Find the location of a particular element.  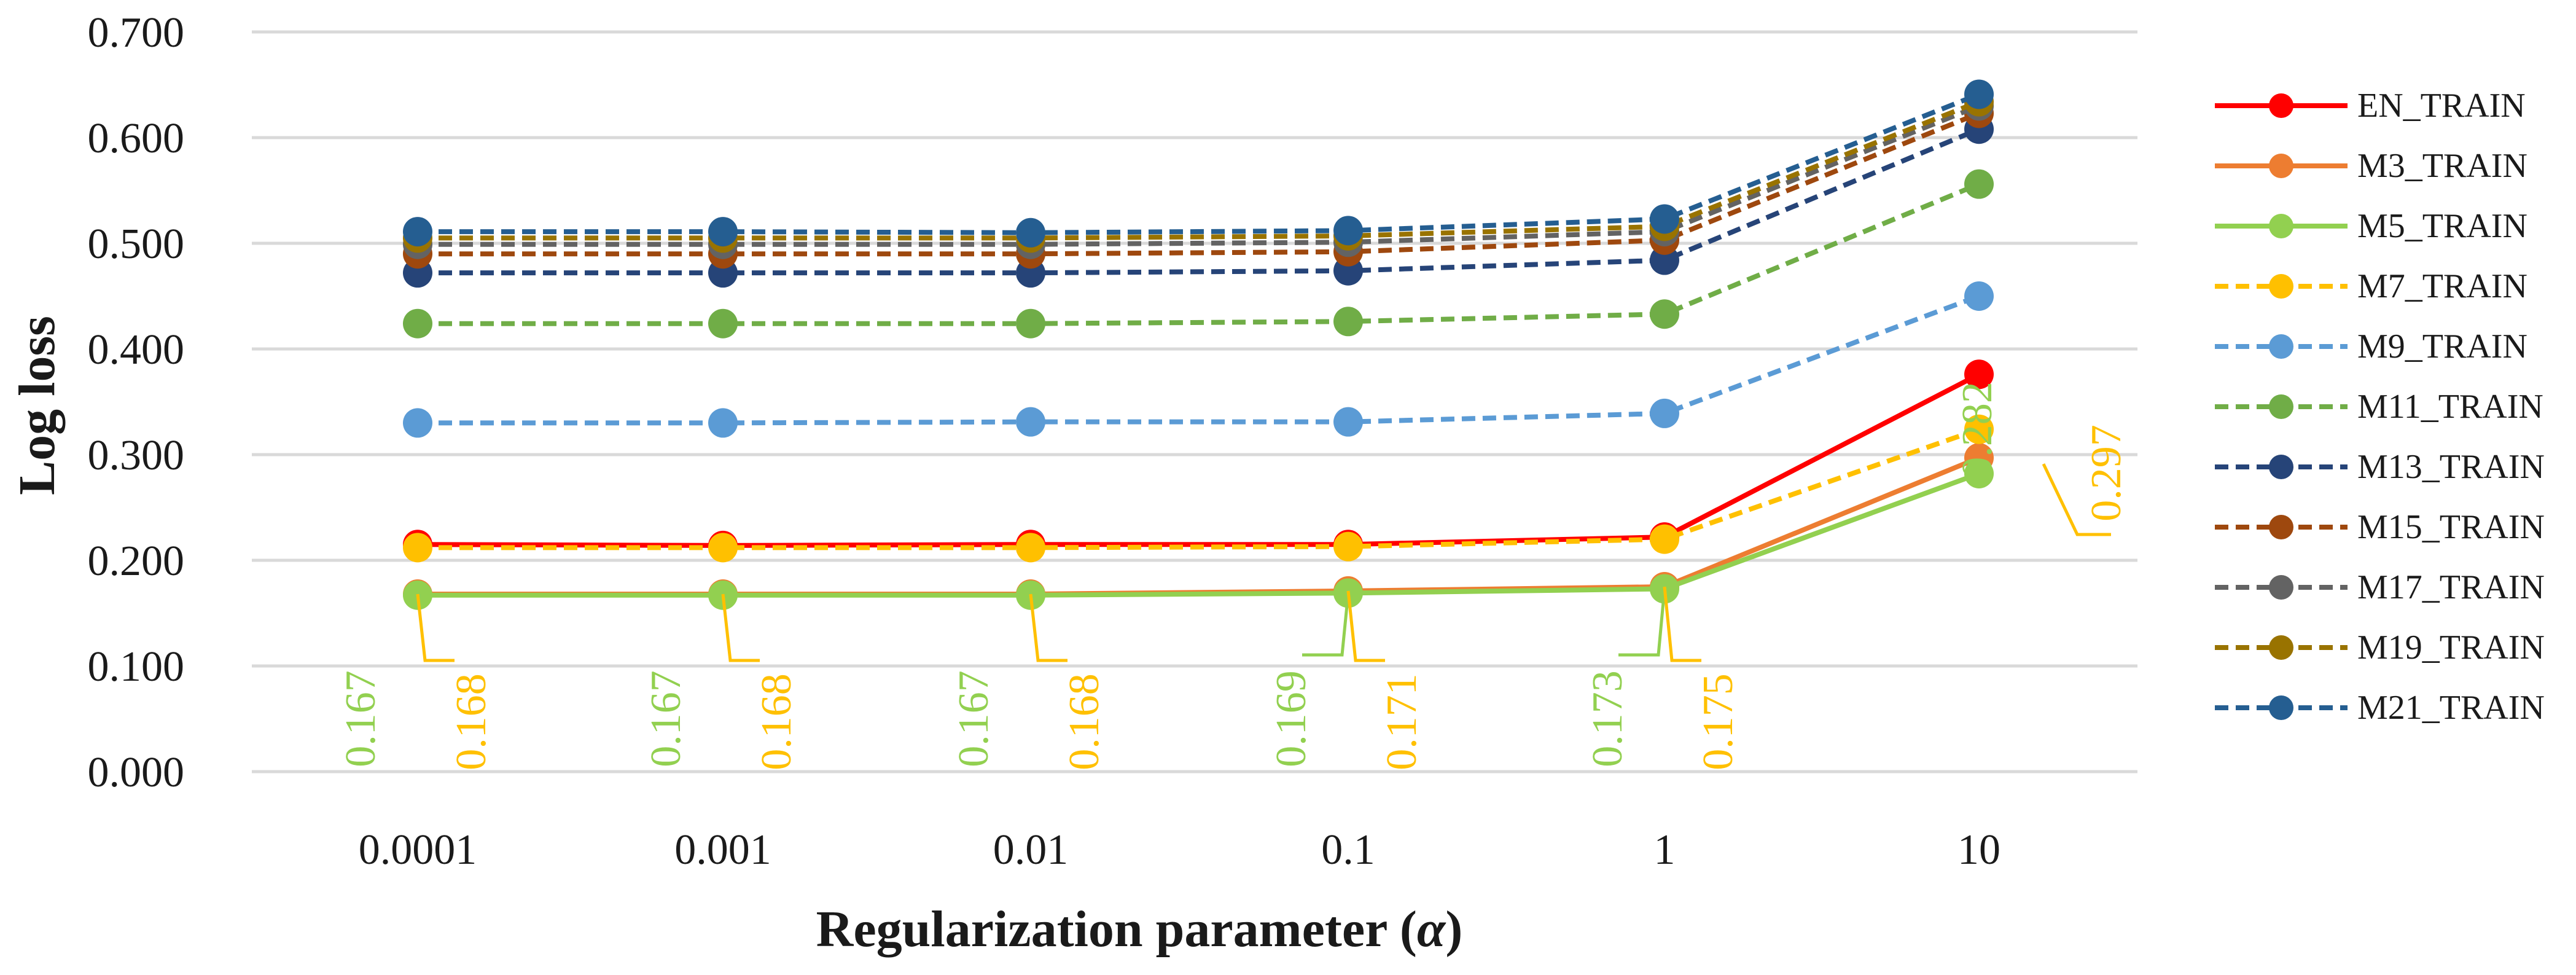

data-label: 0.282 is located at coordinates (1977, 430).